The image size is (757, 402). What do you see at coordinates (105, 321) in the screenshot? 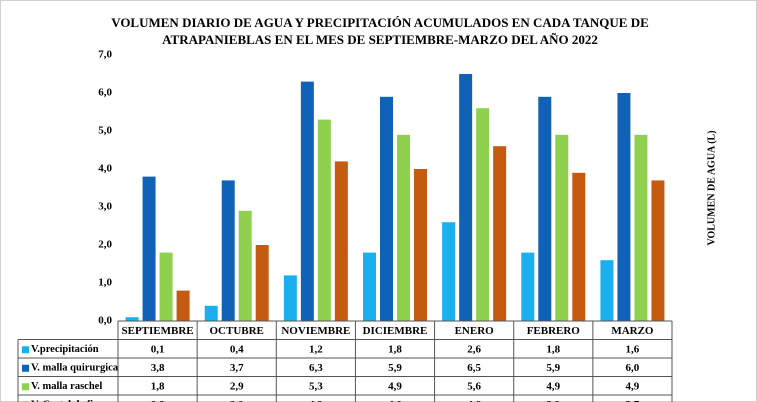
I see `y-tick-label: 0,0` at bounding box center [105, 321].